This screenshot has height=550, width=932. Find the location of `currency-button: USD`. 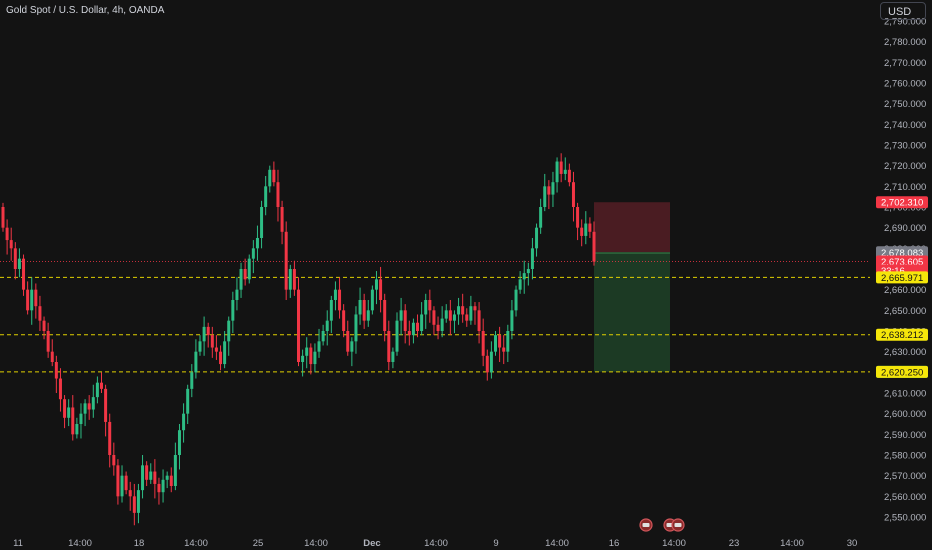

currency-button: USD is located at coordinates (903, 11).